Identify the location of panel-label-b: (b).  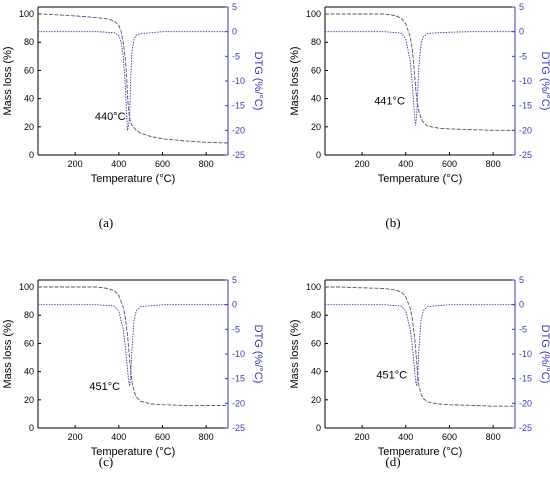
(392, 222).